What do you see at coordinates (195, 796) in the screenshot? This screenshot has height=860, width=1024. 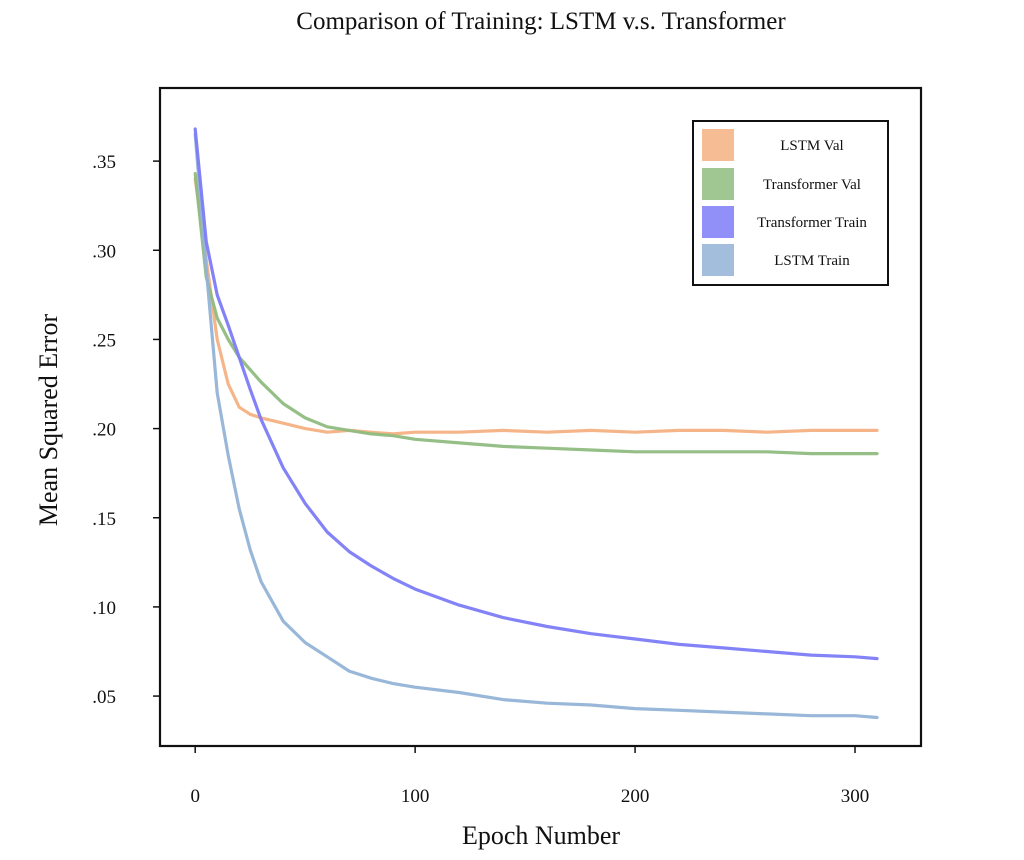 I see `x-tick-label: 0` at bounding box center [195, 796].